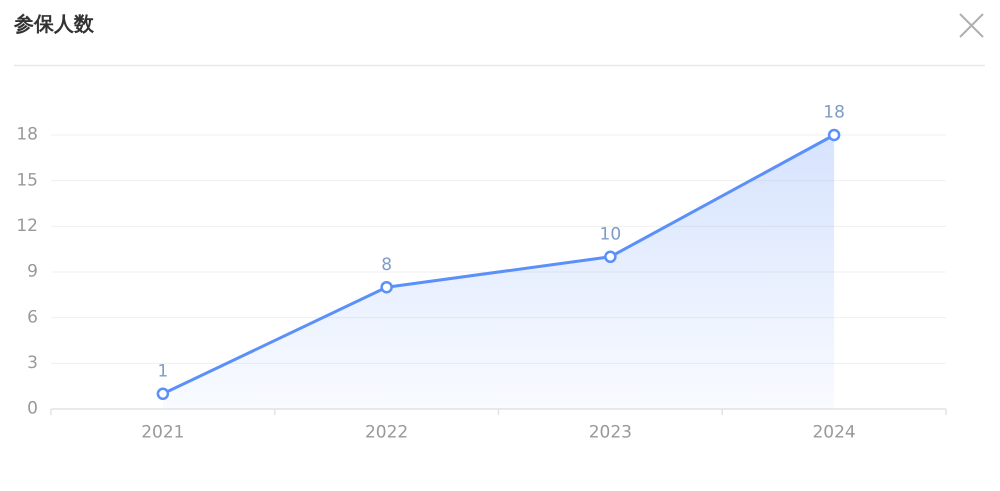 The width and height of the screenshot is (1000, 491). Describe the element at coordinates (32, 272) in the screenshot. I see `y-tick-label: 9` at that location.